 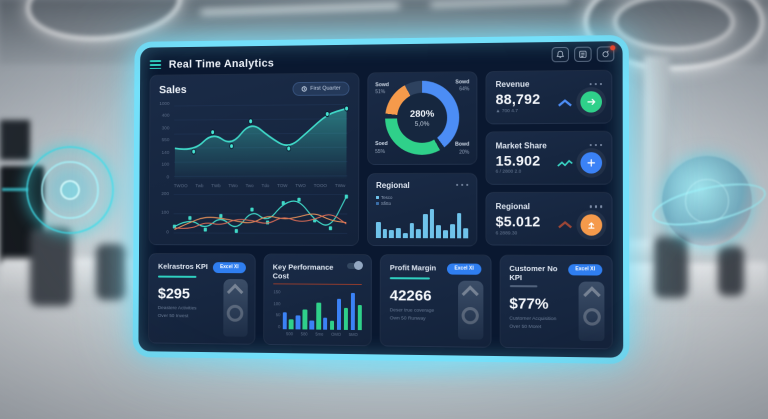 What do you see at coordinates (422, 114) in the screenshot?
I see `donut-center-value: 280%` at bounding box center [422, 114].